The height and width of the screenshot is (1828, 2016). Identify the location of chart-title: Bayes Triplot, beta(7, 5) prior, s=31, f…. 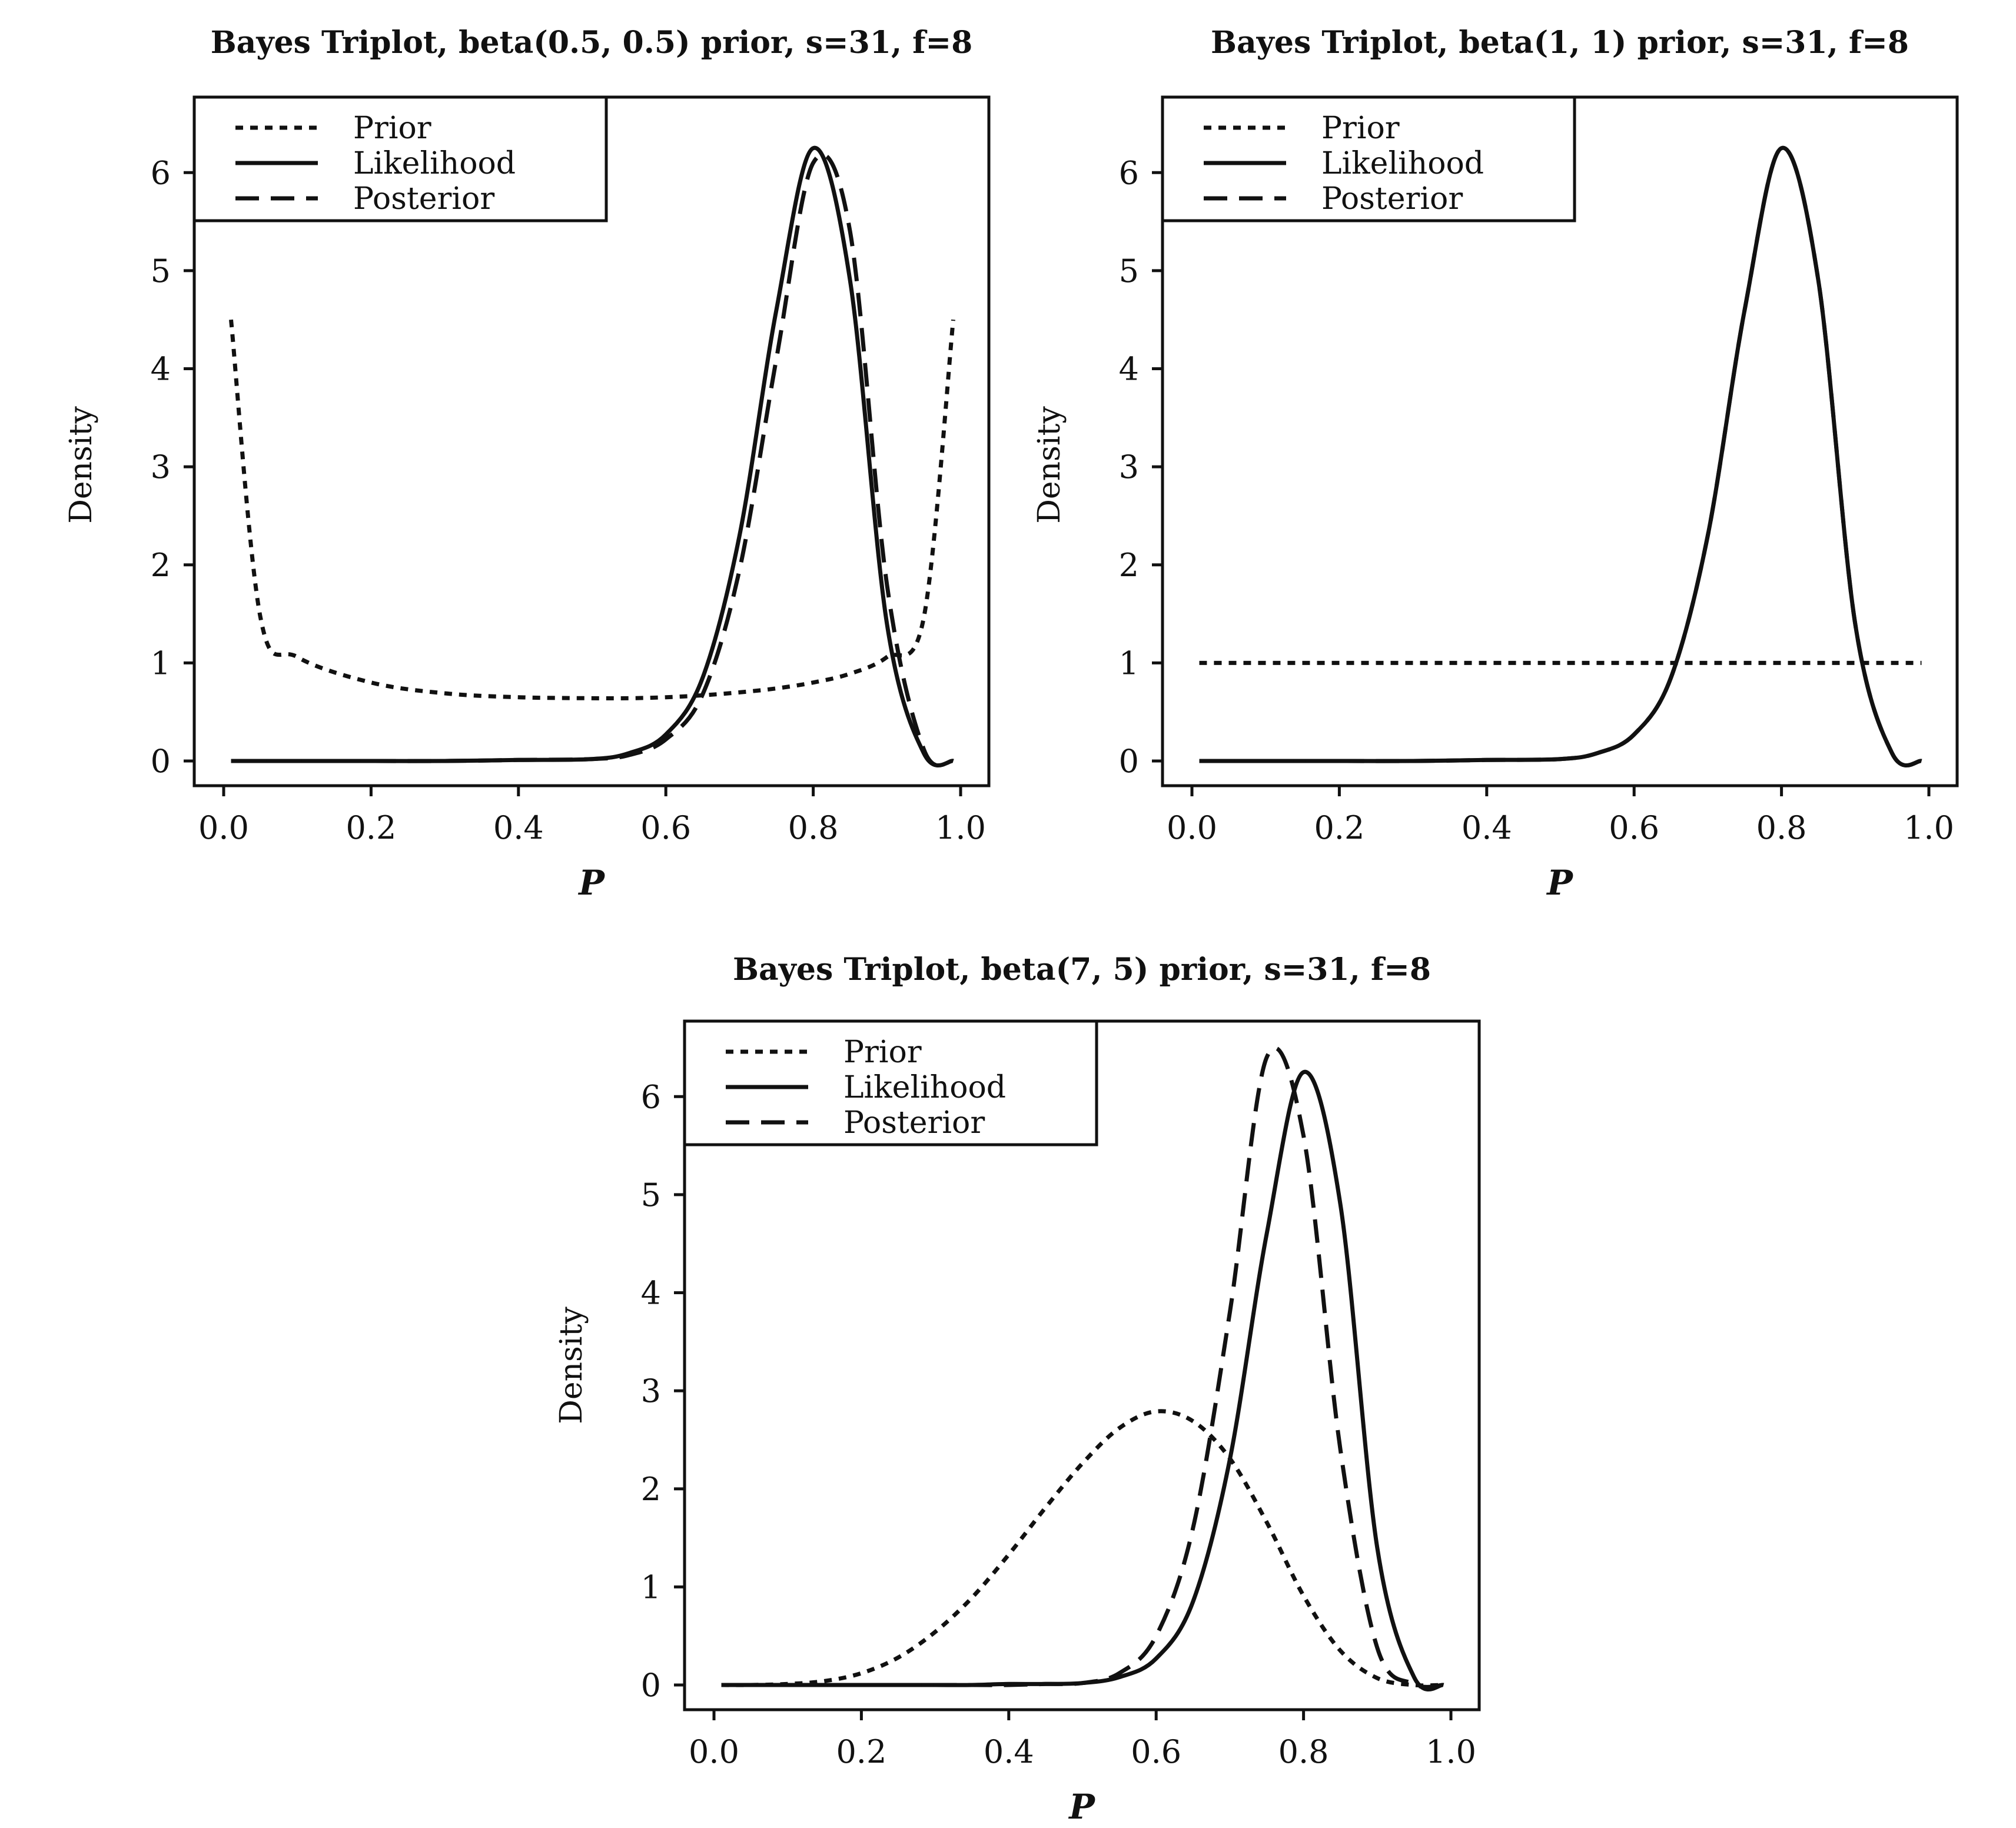
(1082, 970).